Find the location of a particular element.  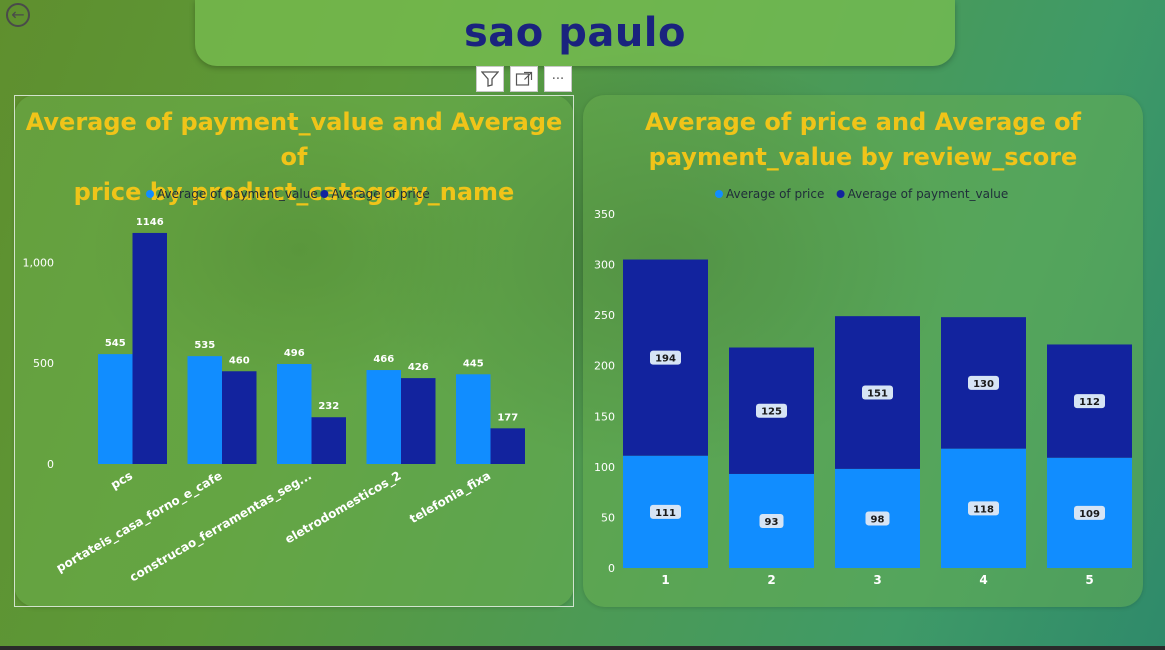

data-label: 109 is located at coordinates (1089, 514).